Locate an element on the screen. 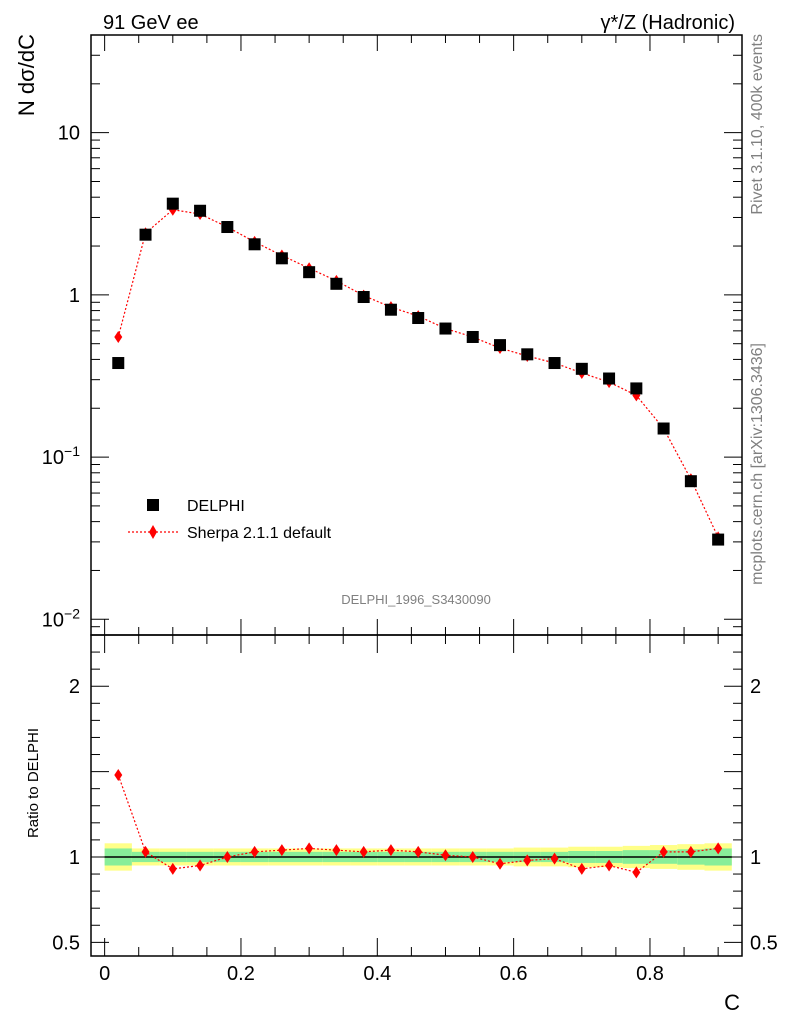  x-tick-label: 0.8 is located at coordinates (650, 974).